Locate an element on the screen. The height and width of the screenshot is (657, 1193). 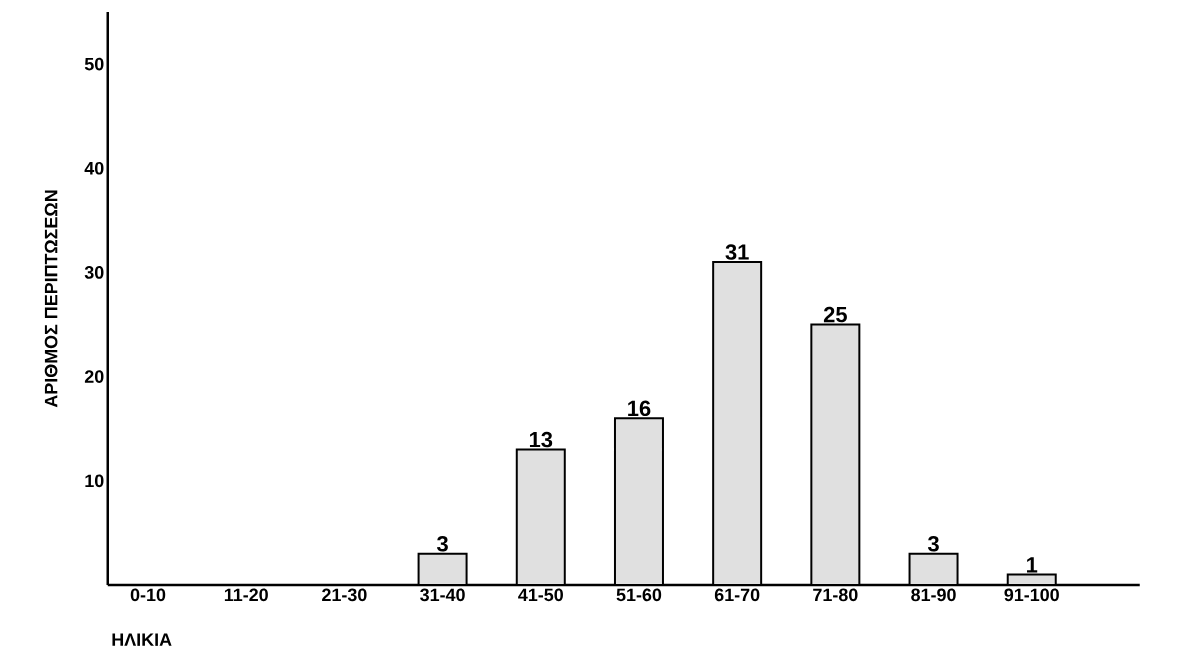
x-tick-label: 11-20 is located at coordinates (246, 595).